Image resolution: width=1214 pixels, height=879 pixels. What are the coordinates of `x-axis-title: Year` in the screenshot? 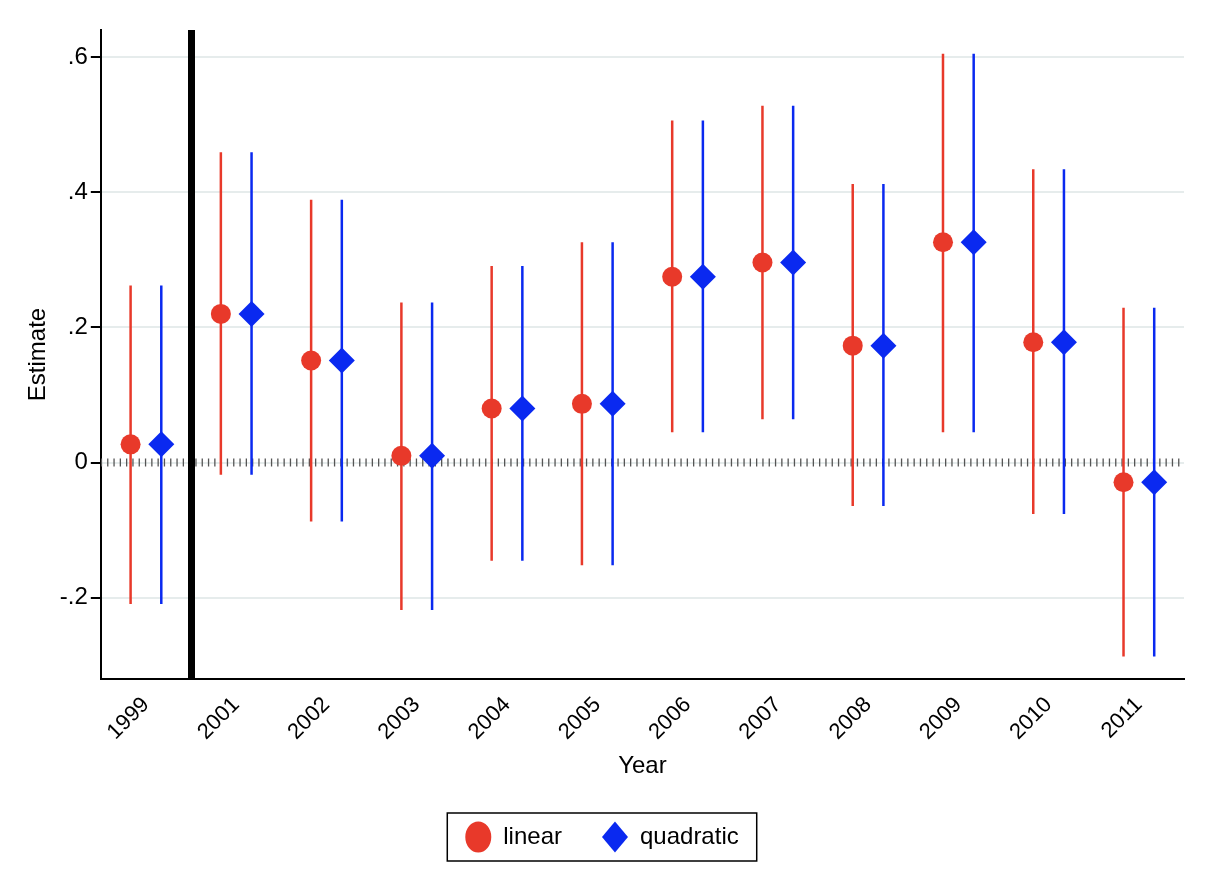 It's located at (642, 765).